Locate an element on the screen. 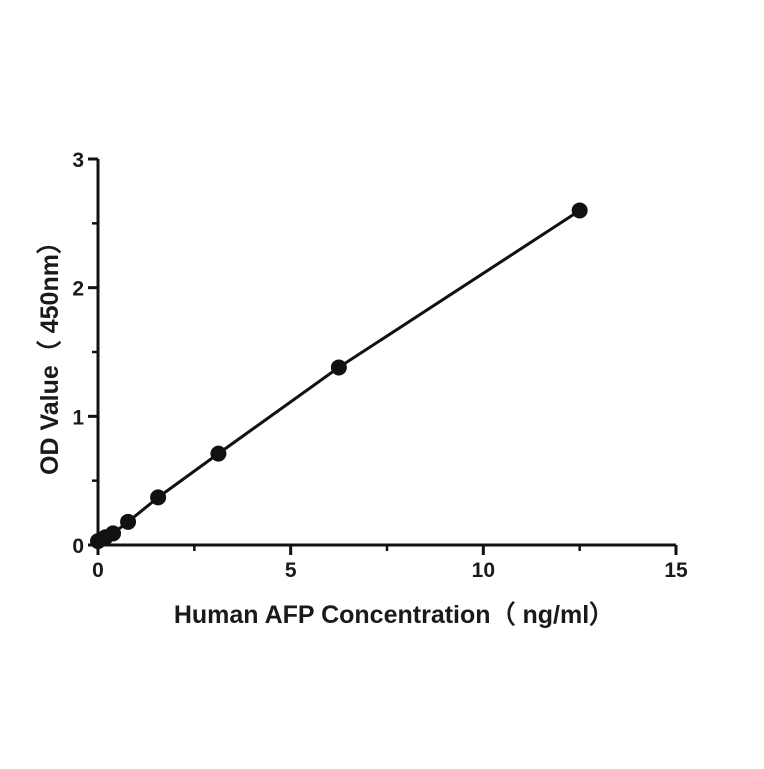 Image resolution: width=764 pixels, height=769 pixels. x-tick-label: 10 is located at coordinates (483, 570).